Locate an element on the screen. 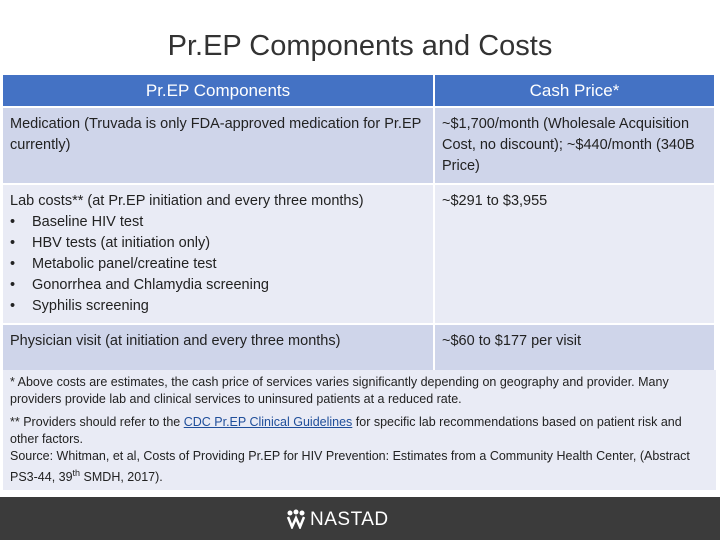  slide-title: Pr.EP Components and Costs is located at coordinates (360, 46).